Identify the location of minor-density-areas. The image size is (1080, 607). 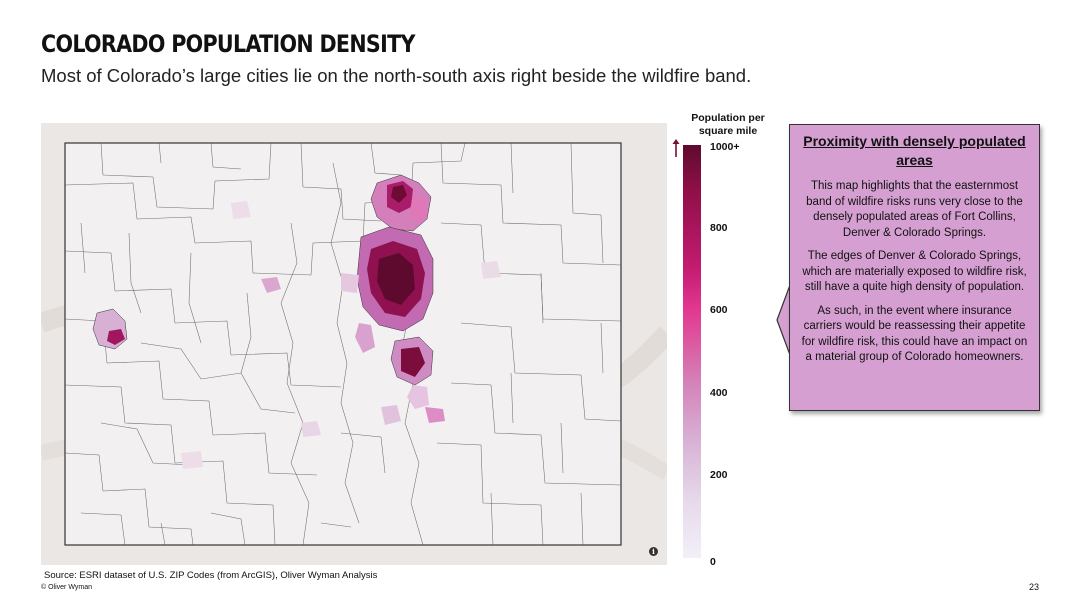
(341, 335).